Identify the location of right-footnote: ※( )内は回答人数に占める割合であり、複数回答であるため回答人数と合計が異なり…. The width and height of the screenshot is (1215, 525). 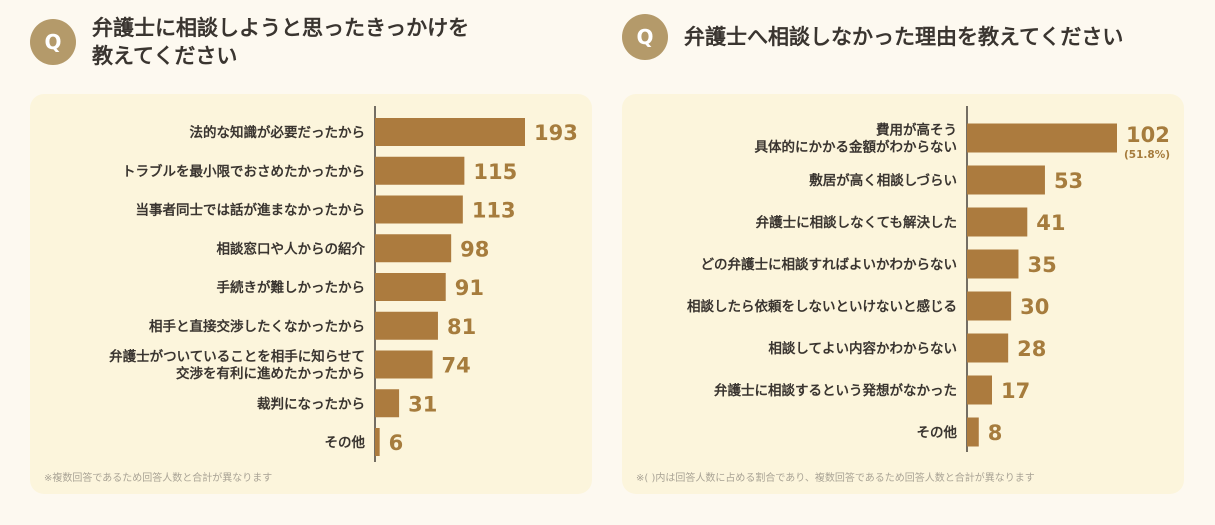
(835, 478).